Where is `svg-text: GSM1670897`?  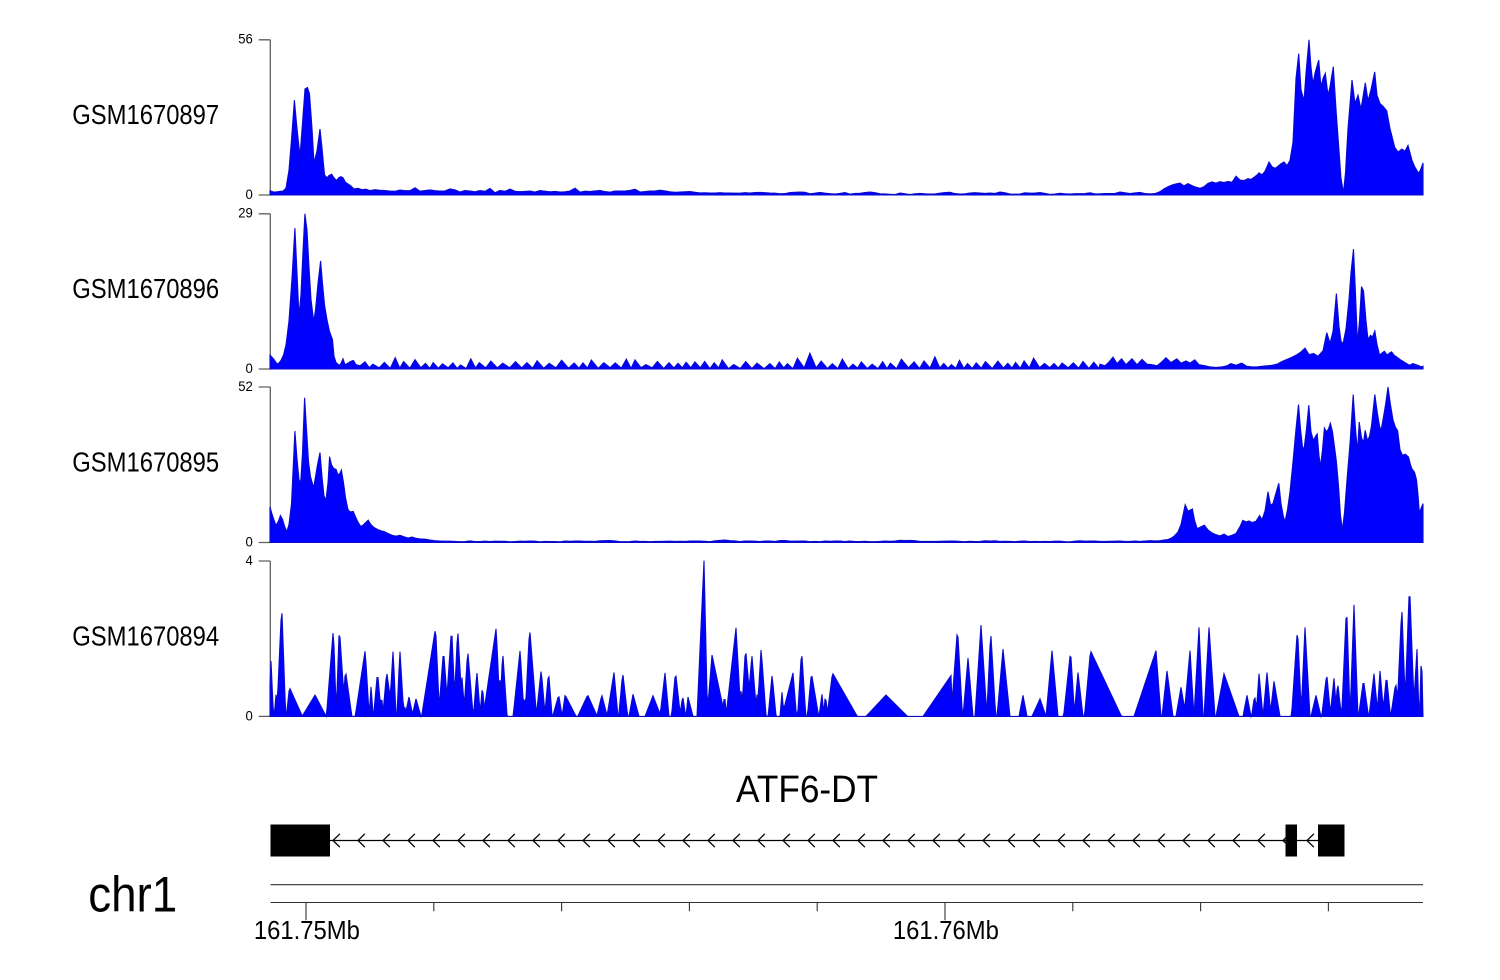 svg-text: GSM1670897 is located at coordinates (145, 114).